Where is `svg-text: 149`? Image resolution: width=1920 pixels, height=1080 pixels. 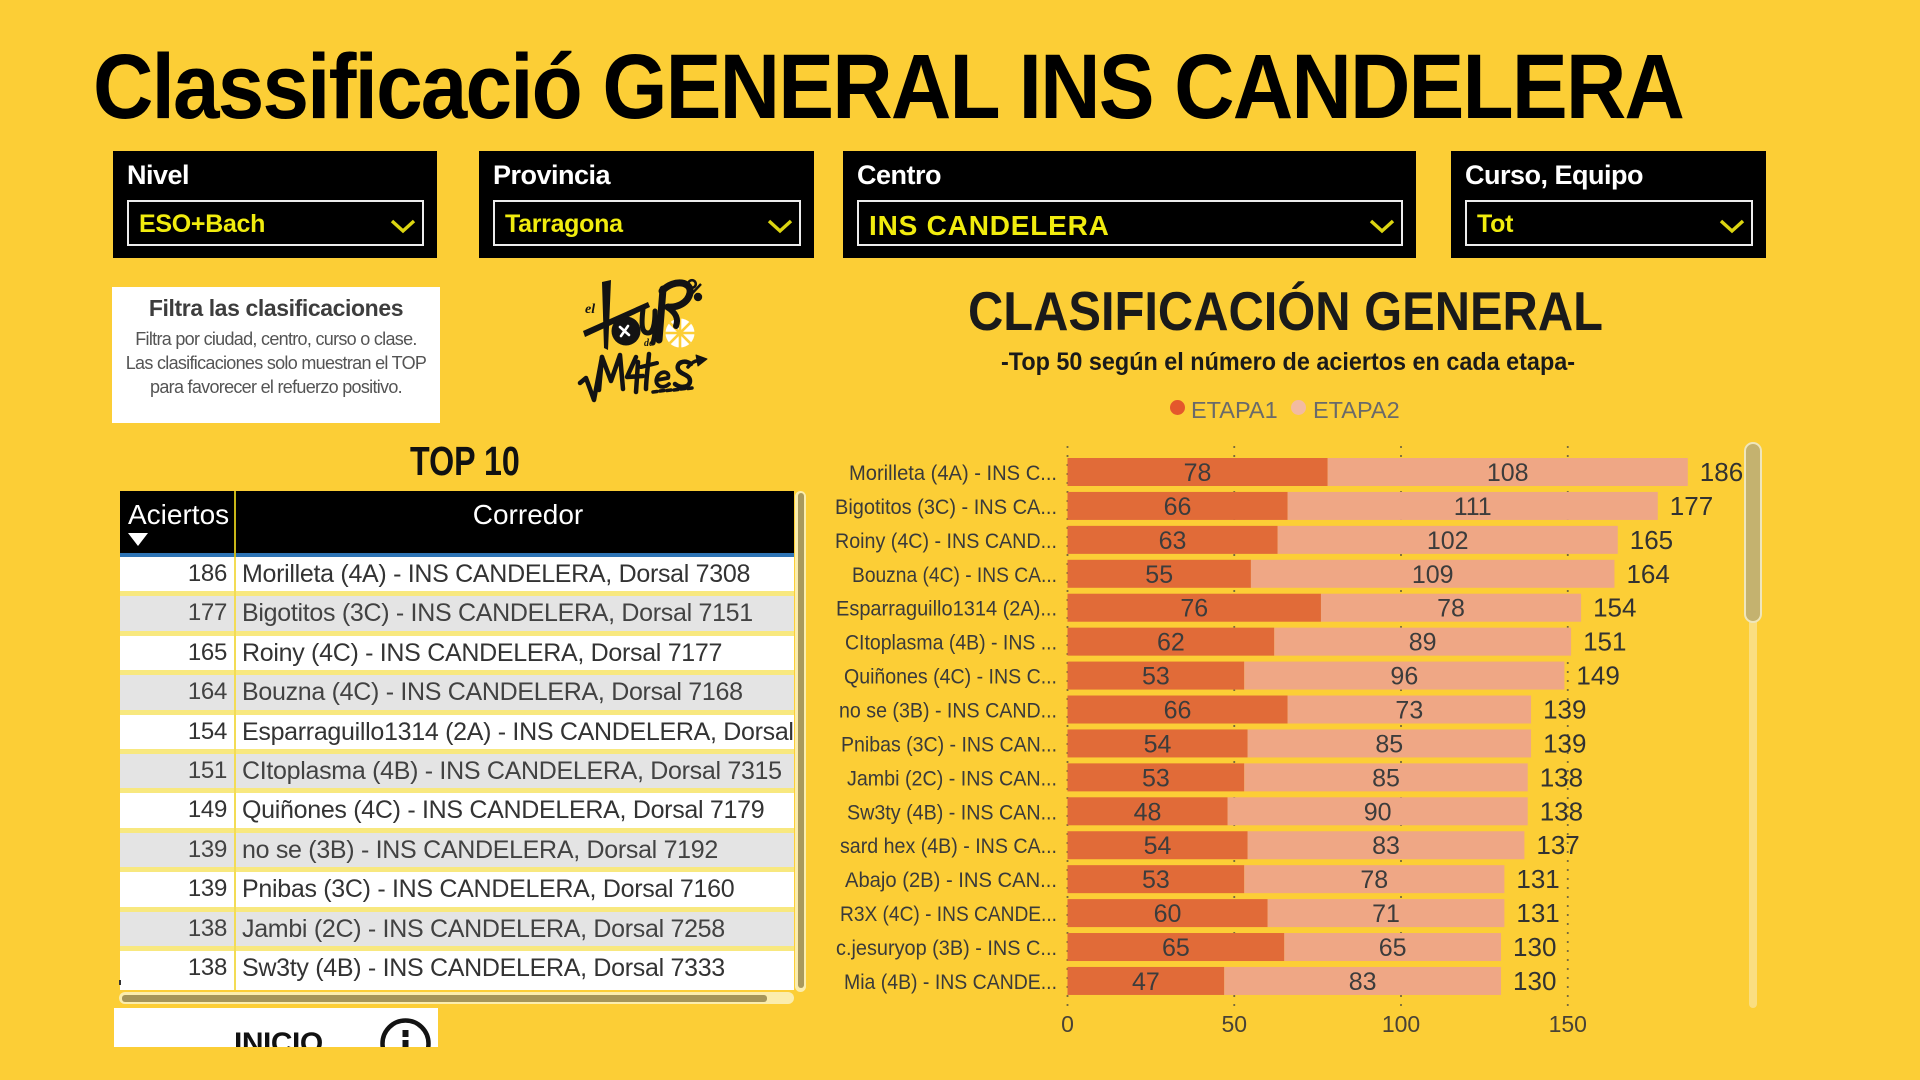
svg-text: 149 is located at coordinates (1597, 676).